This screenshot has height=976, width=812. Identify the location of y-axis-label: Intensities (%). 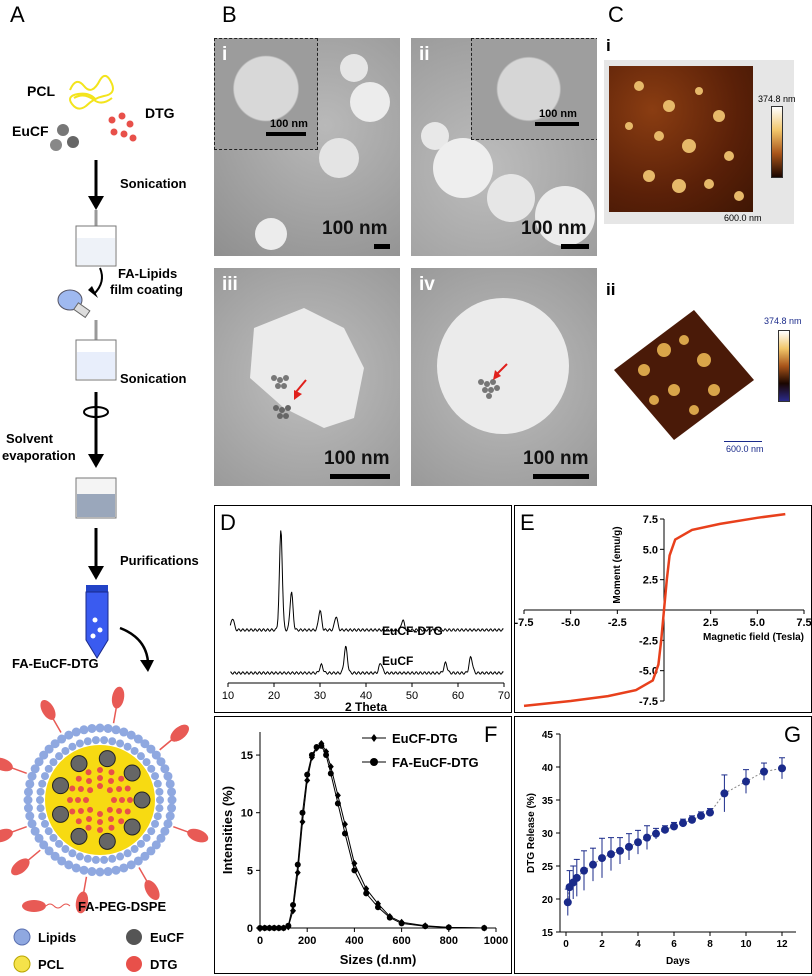
(227, 830).